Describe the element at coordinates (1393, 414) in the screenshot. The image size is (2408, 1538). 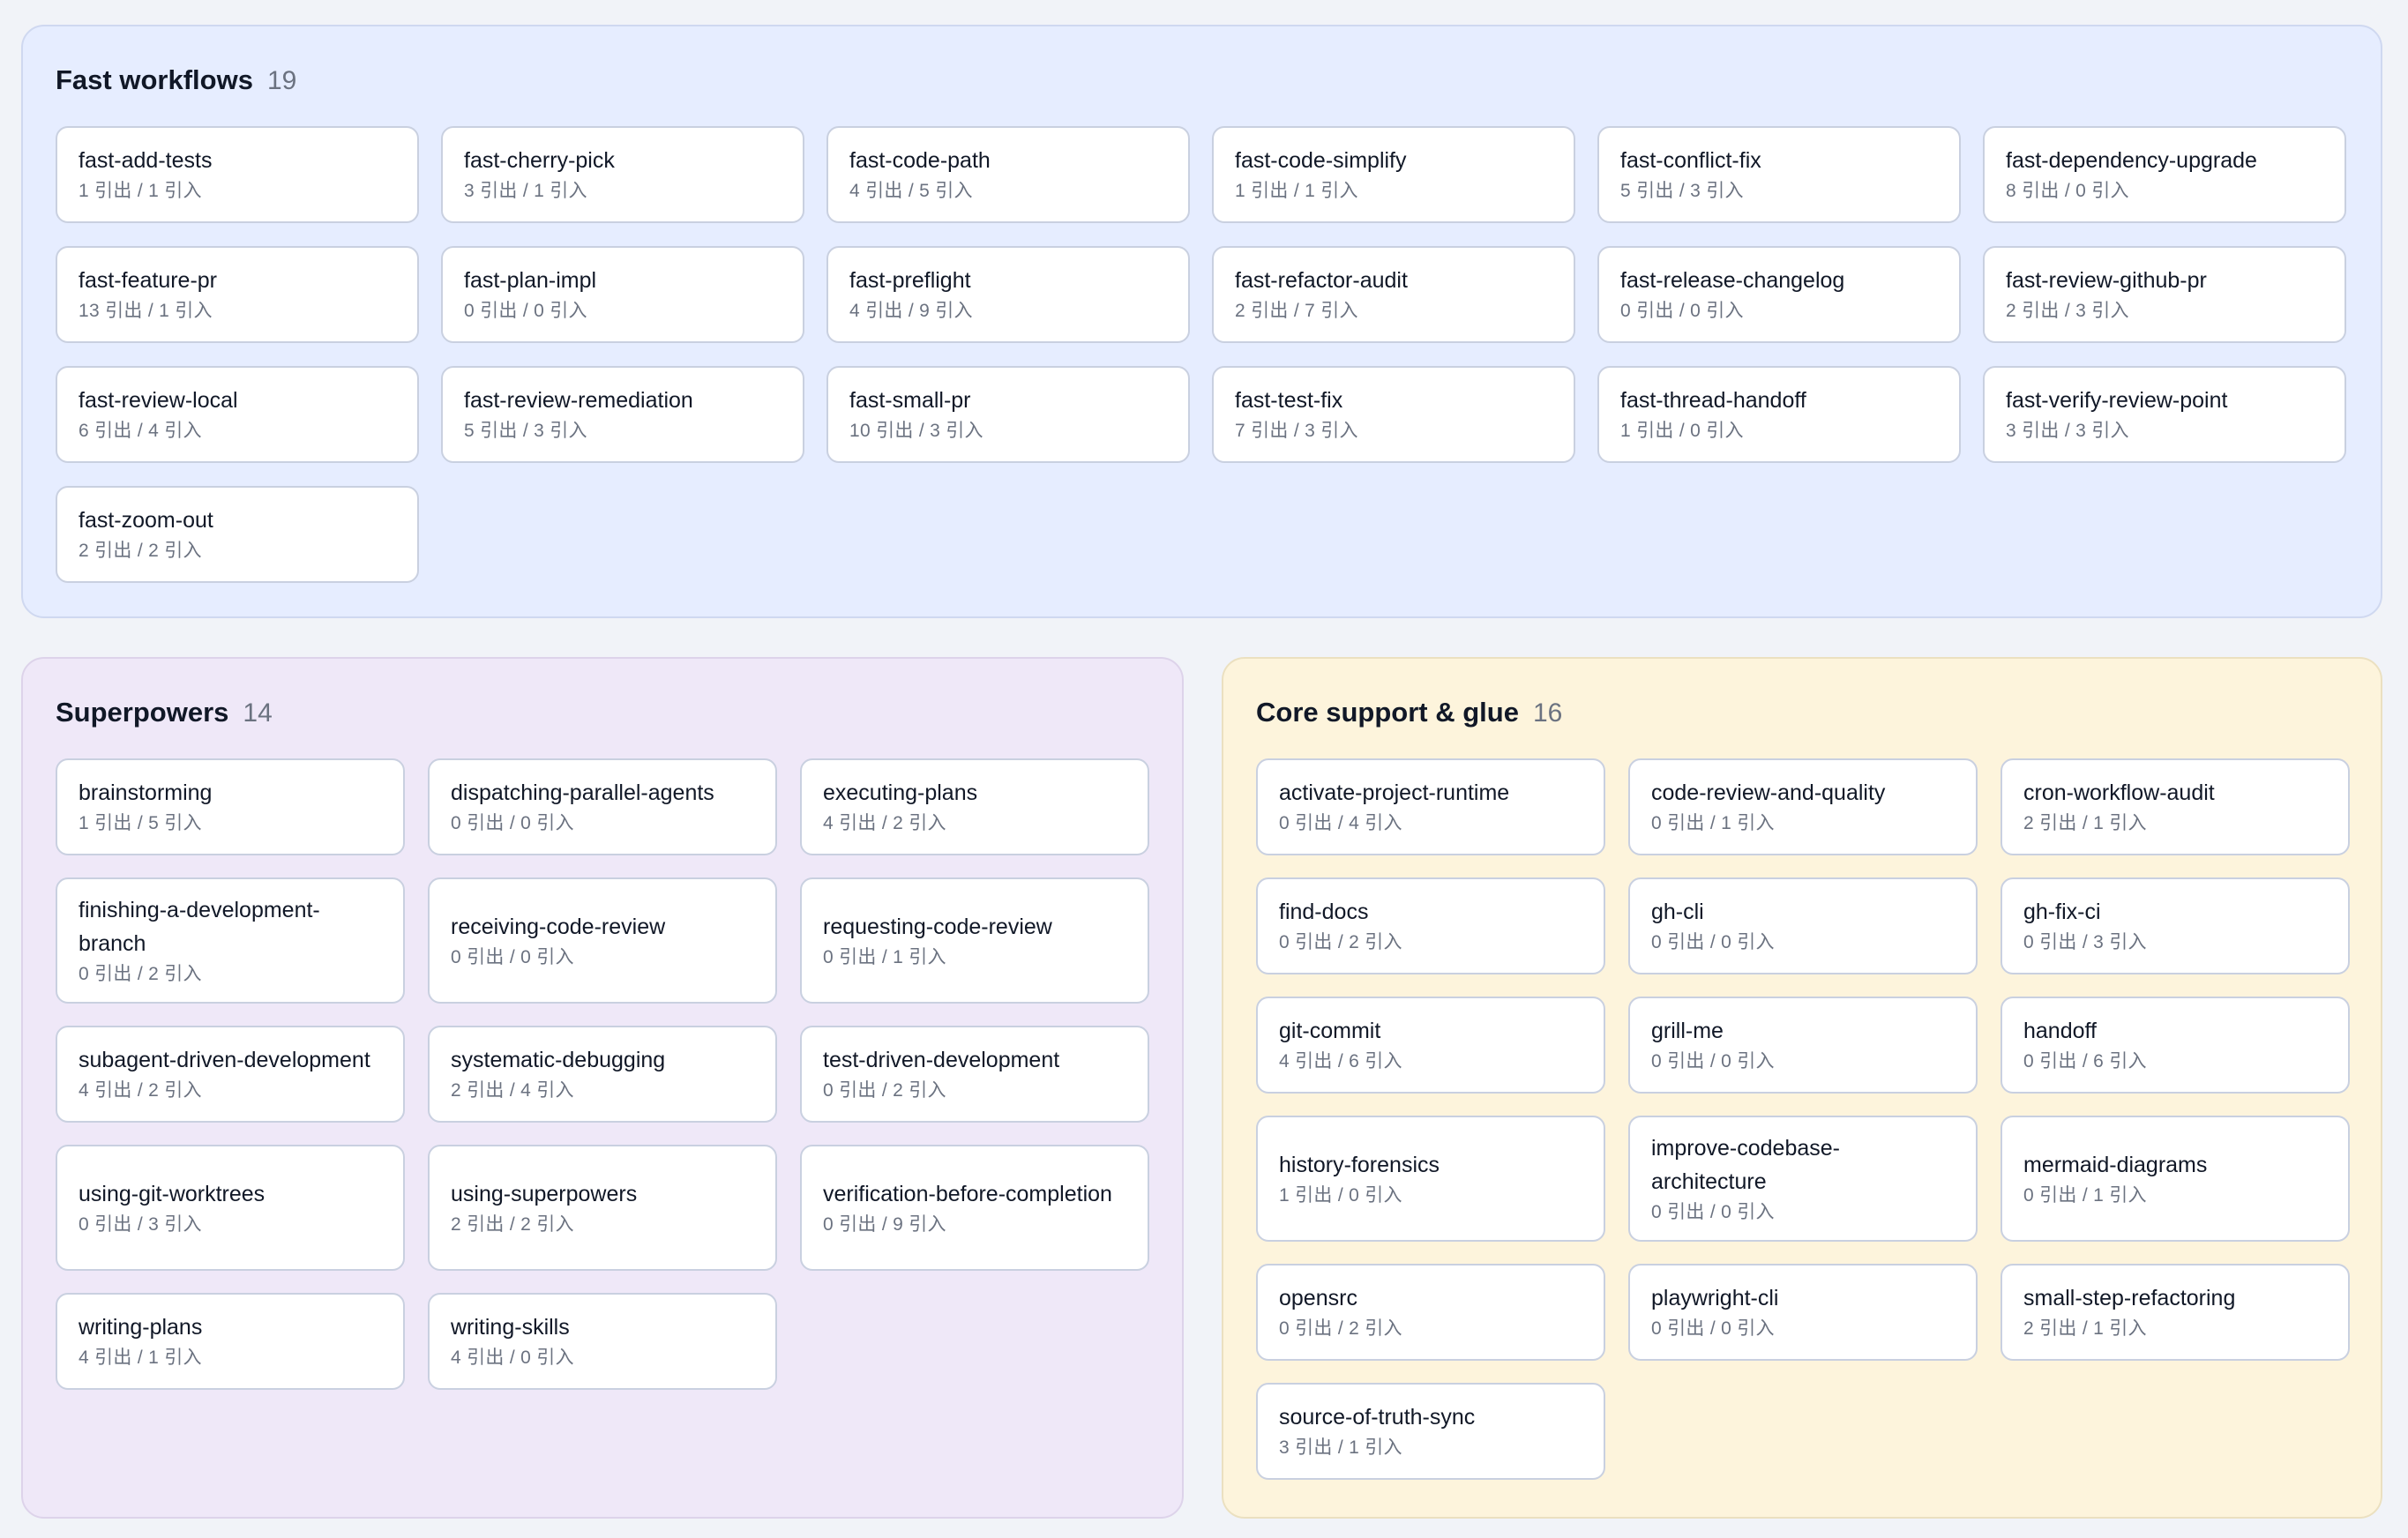
I see `skill-card: fast-test-fix 7 引出 / 3 引入` at that location.